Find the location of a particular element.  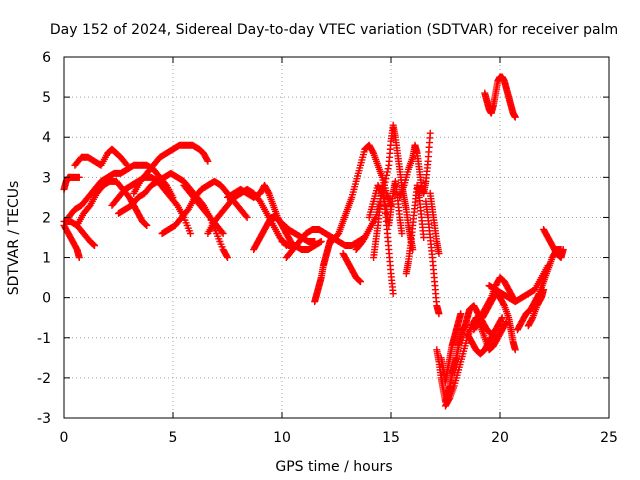

y-tick-label: 5 is located at coordinates (46, 98).